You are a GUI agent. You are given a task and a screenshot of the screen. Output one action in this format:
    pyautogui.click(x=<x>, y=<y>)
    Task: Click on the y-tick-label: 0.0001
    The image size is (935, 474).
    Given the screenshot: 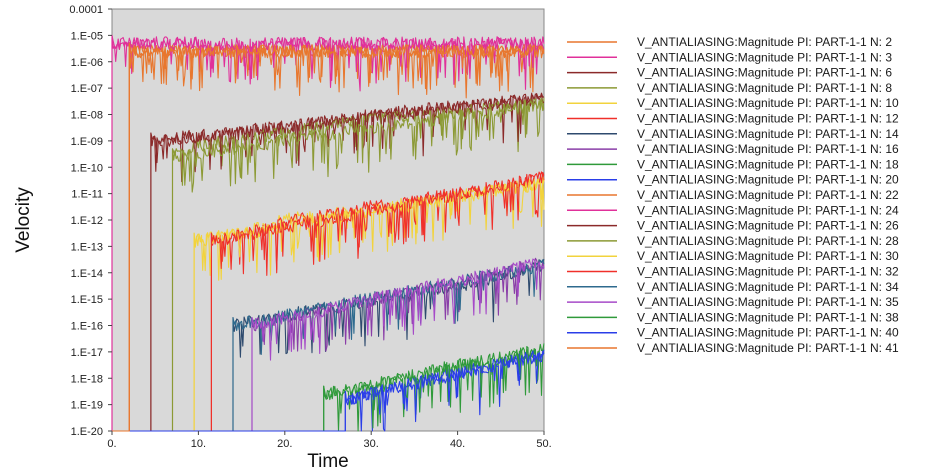 What is the action you would take?
    pyautogui.click(x=86, y=10)
    